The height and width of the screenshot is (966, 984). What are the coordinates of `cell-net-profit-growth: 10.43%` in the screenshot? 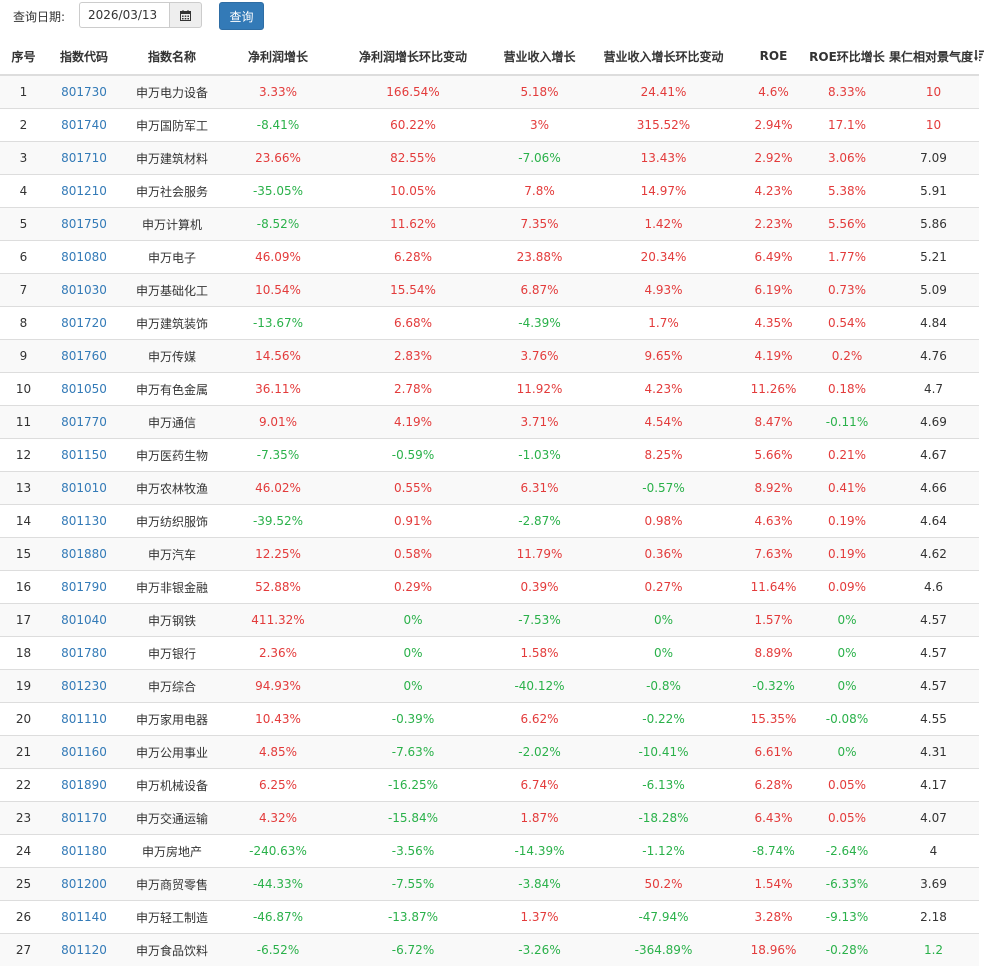 It's located at (278, 719).